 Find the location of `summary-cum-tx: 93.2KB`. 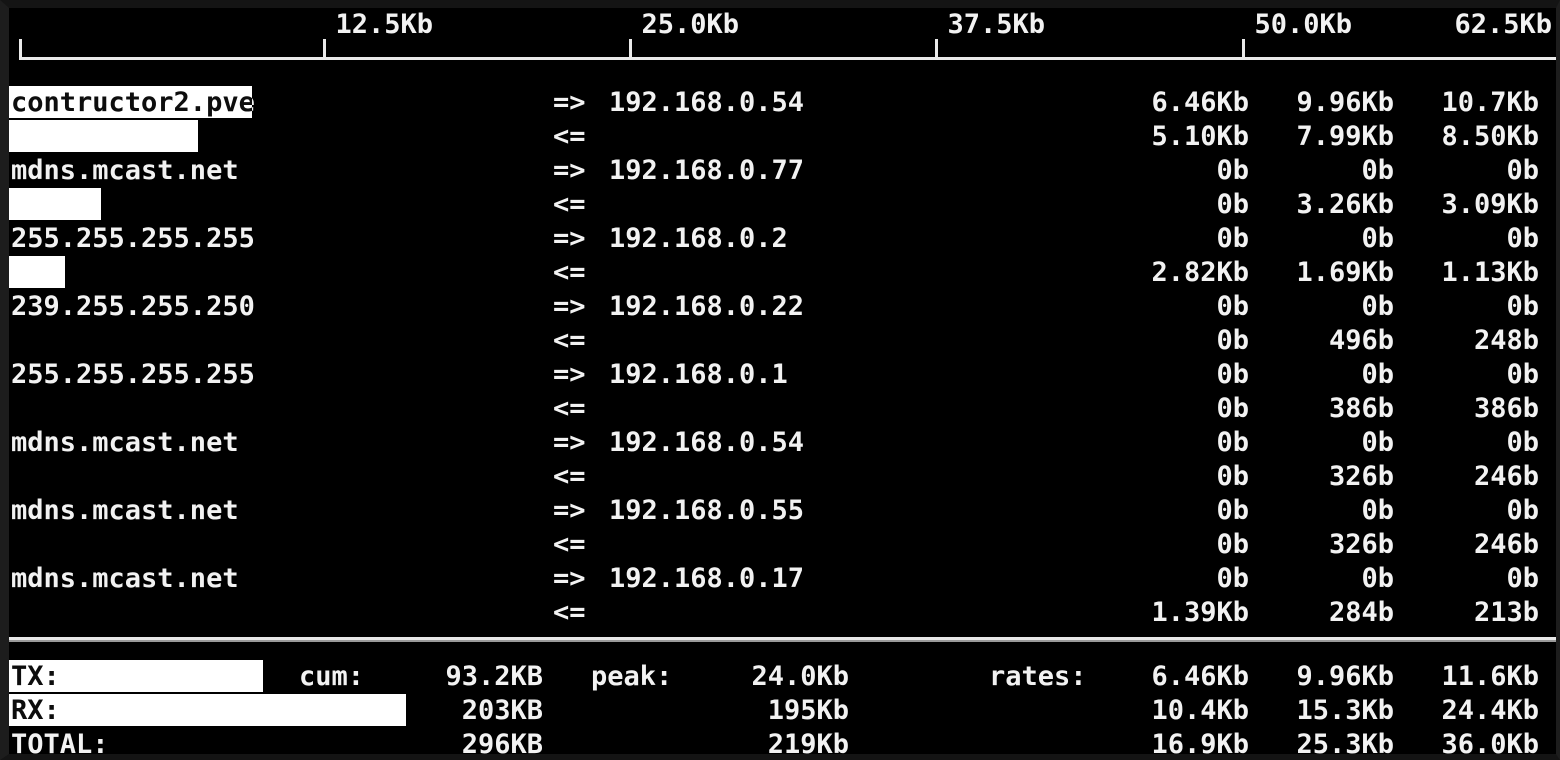

summary-cum-tx: 93.2KB is located at coordinates (494, 676).